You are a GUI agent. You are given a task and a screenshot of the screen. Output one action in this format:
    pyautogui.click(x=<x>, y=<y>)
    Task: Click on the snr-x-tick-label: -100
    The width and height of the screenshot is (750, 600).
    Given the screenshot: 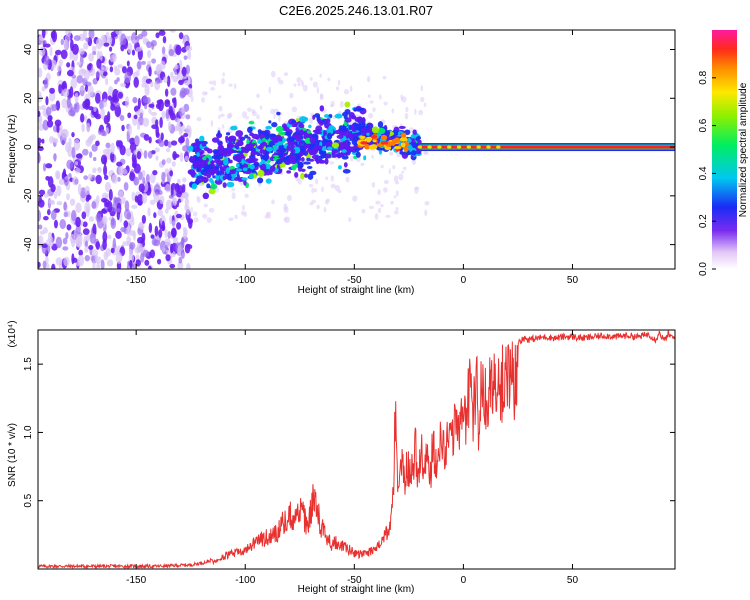 What is the action you would take?
    pyautogui.click(x=245, y=580)
    